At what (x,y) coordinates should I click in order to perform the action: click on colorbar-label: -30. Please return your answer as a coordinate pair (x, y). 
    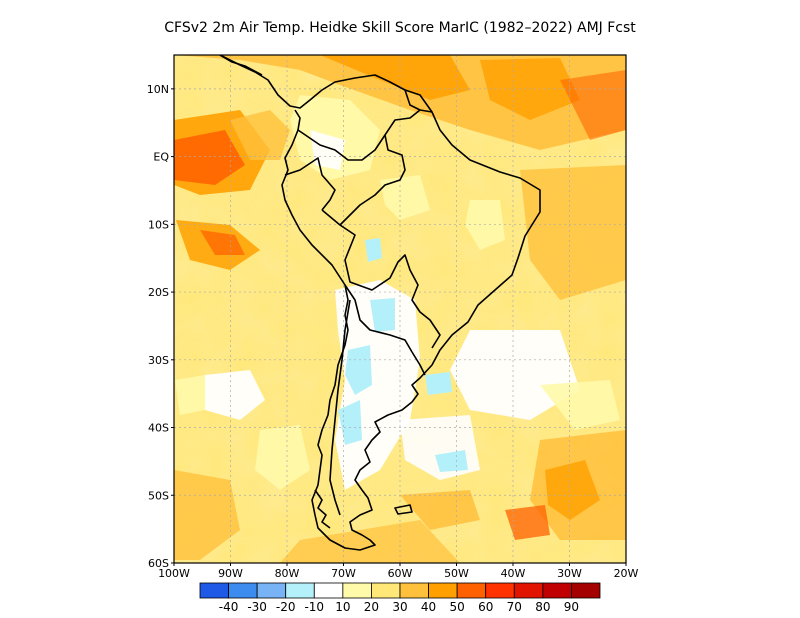
    Looking at the image, I should click on (257, 607).